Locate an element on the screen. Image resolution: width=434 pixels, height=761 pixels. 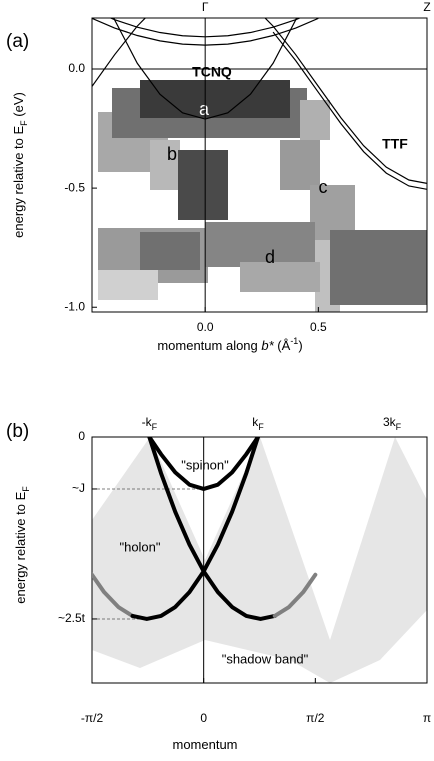
y-axis-label: energy relative to EF is located at coordinates (22, 545).